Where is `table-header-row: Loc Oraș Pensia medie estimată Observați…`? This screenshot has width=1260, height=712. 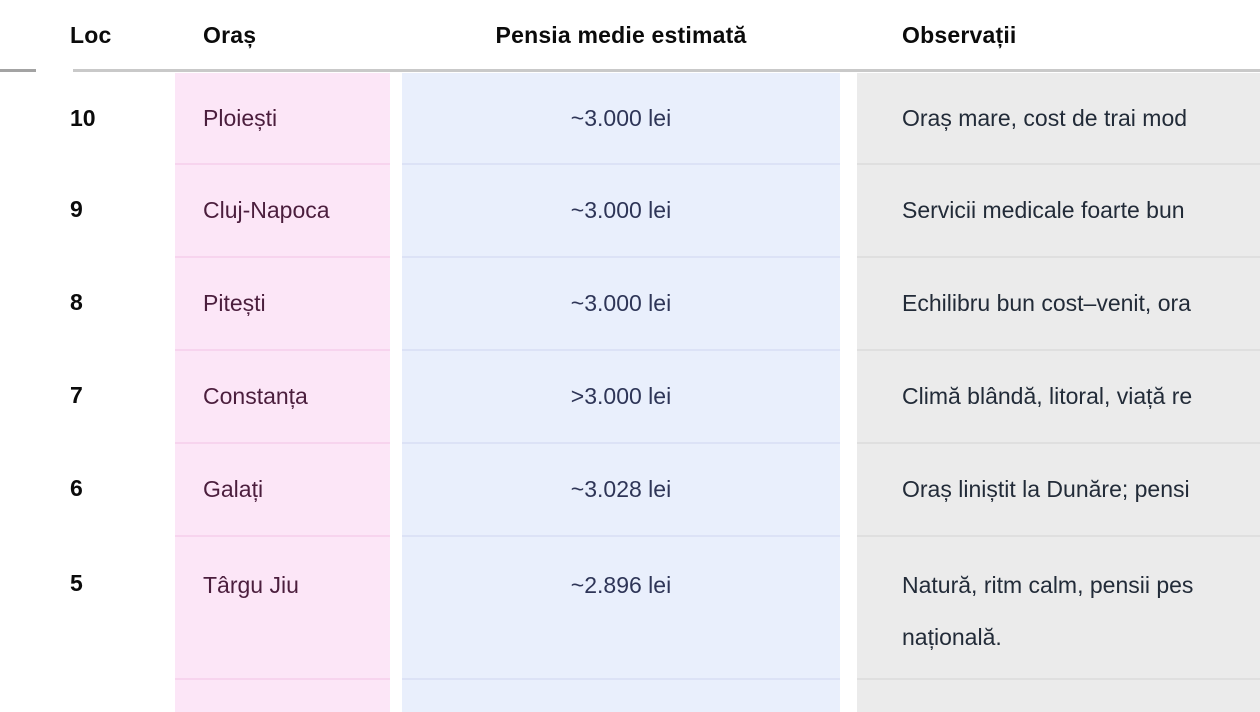 table-header-row: Loc Oraș Pensia medie estimată Observați… is located at coordinates (630, 35).